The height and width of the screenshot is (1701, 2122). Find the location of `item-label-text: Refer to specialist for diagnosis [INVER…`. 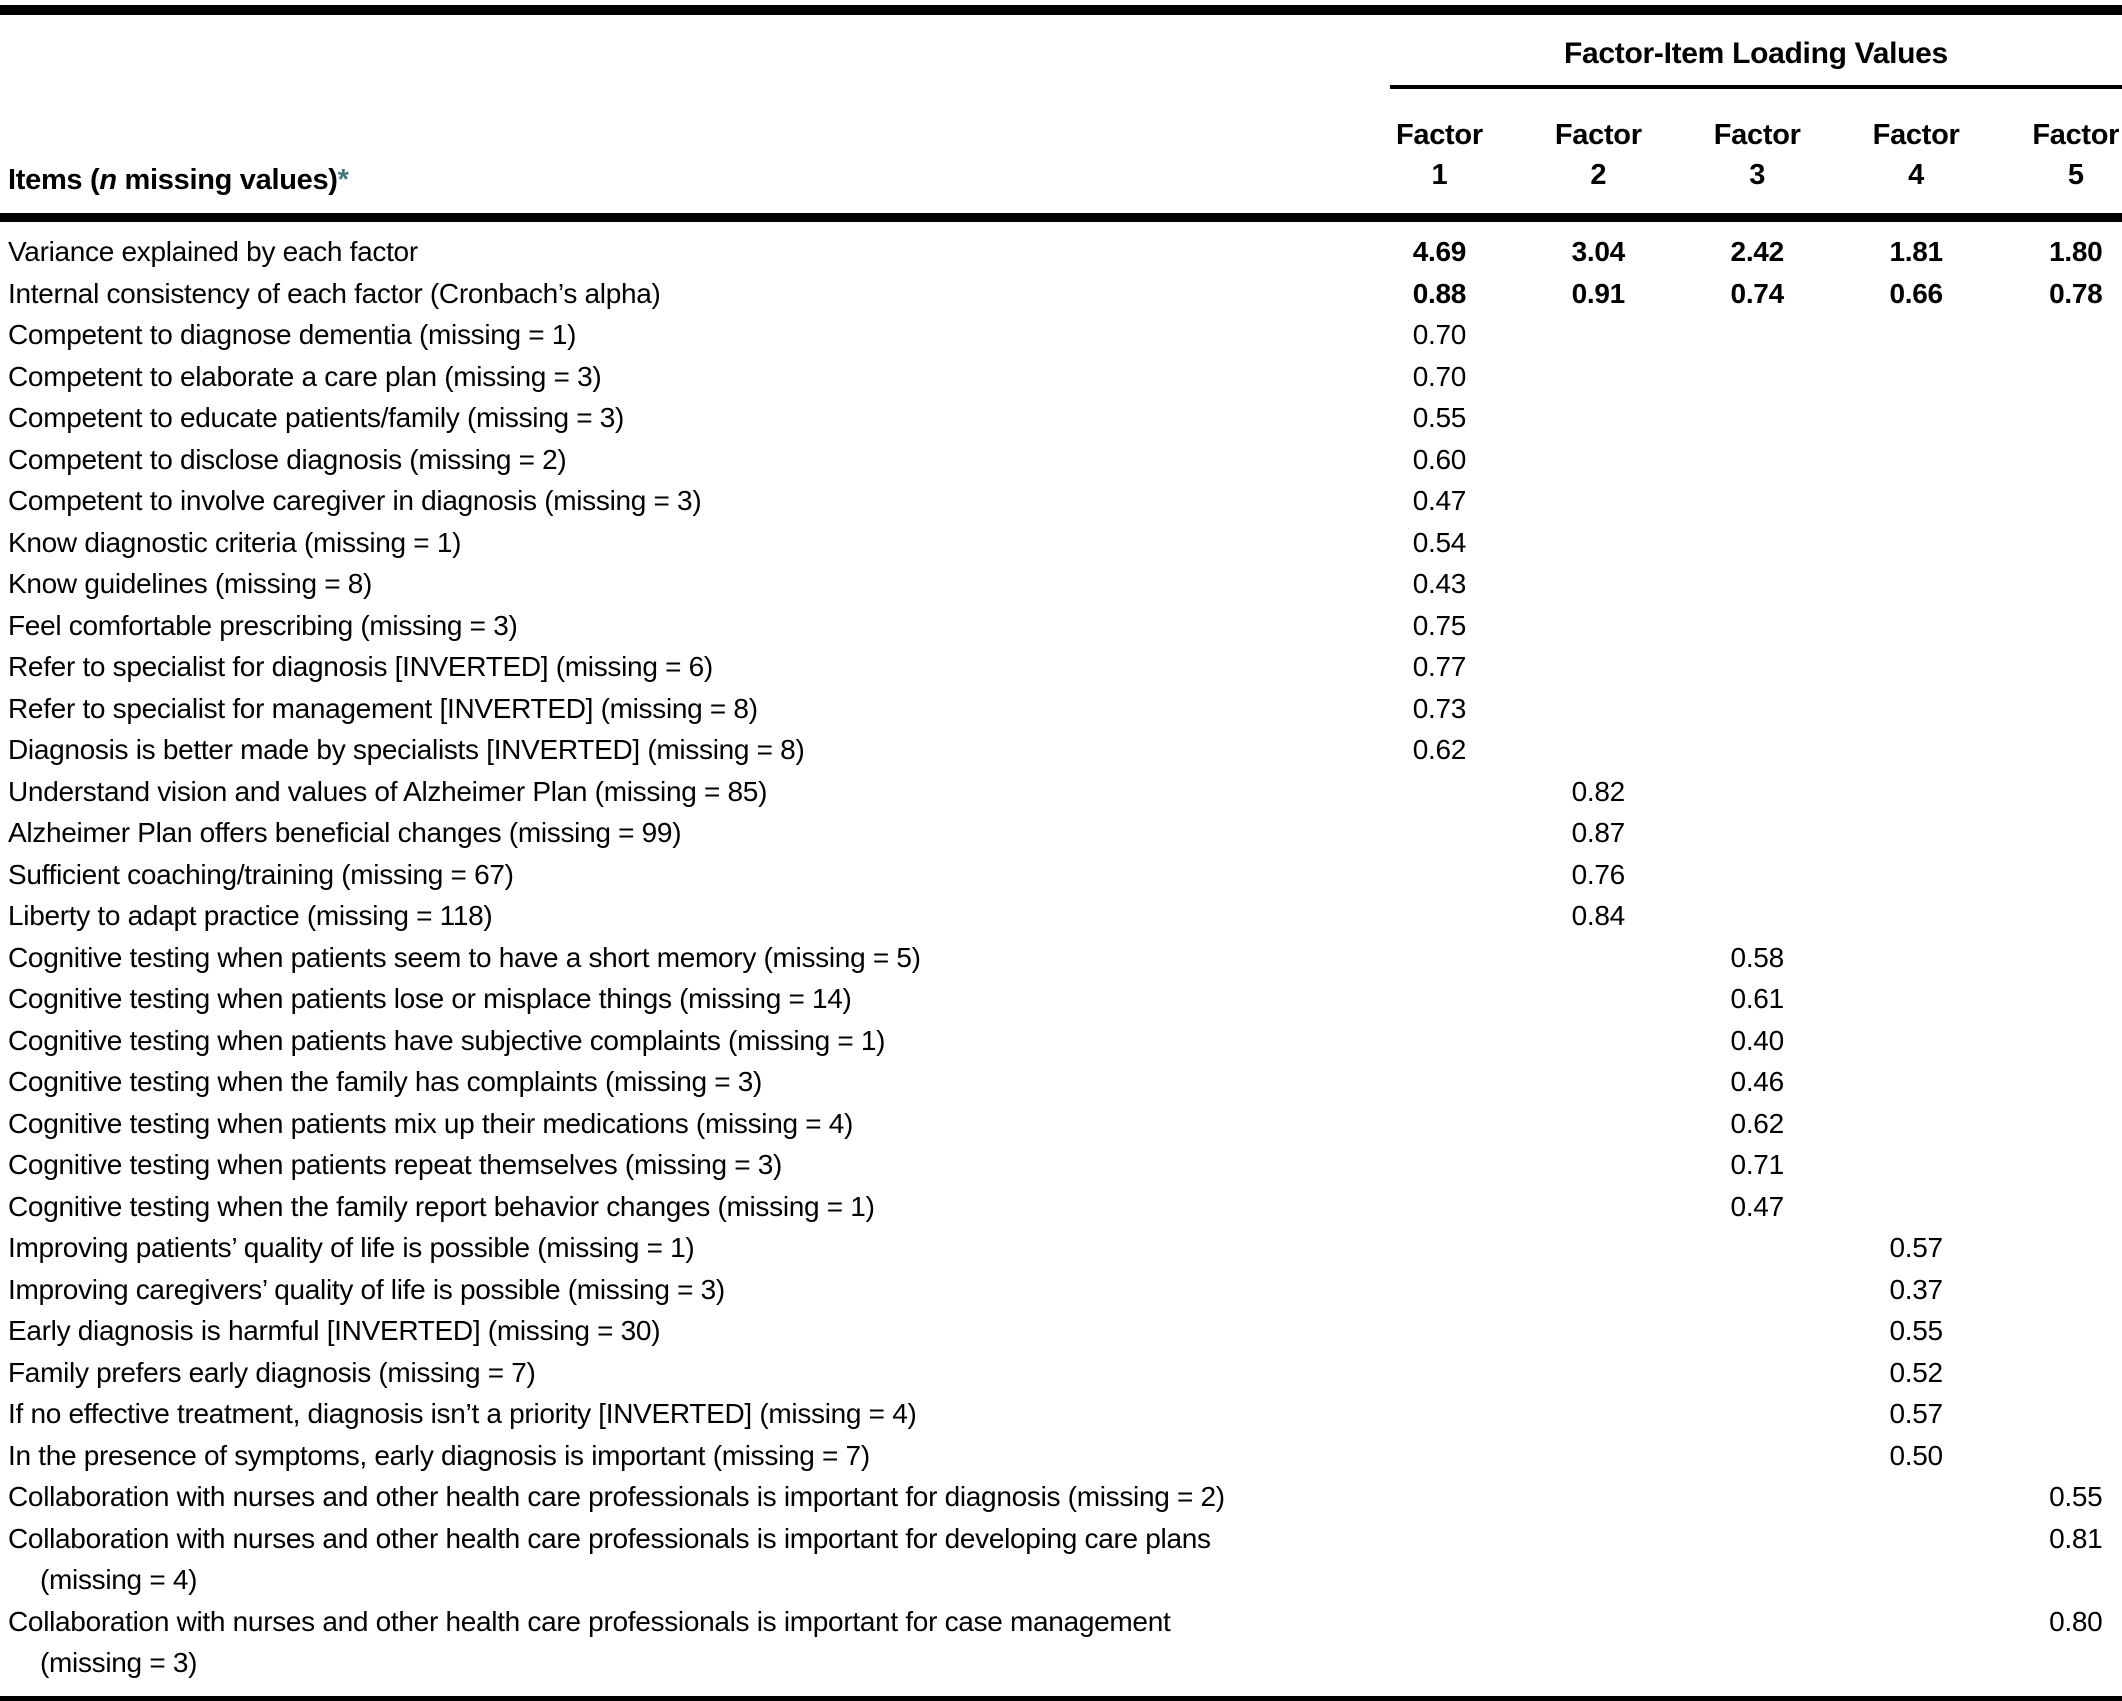

item-label-text: Refer to specialist for diagnosis [INVER… is located at coordinates (360, 666).